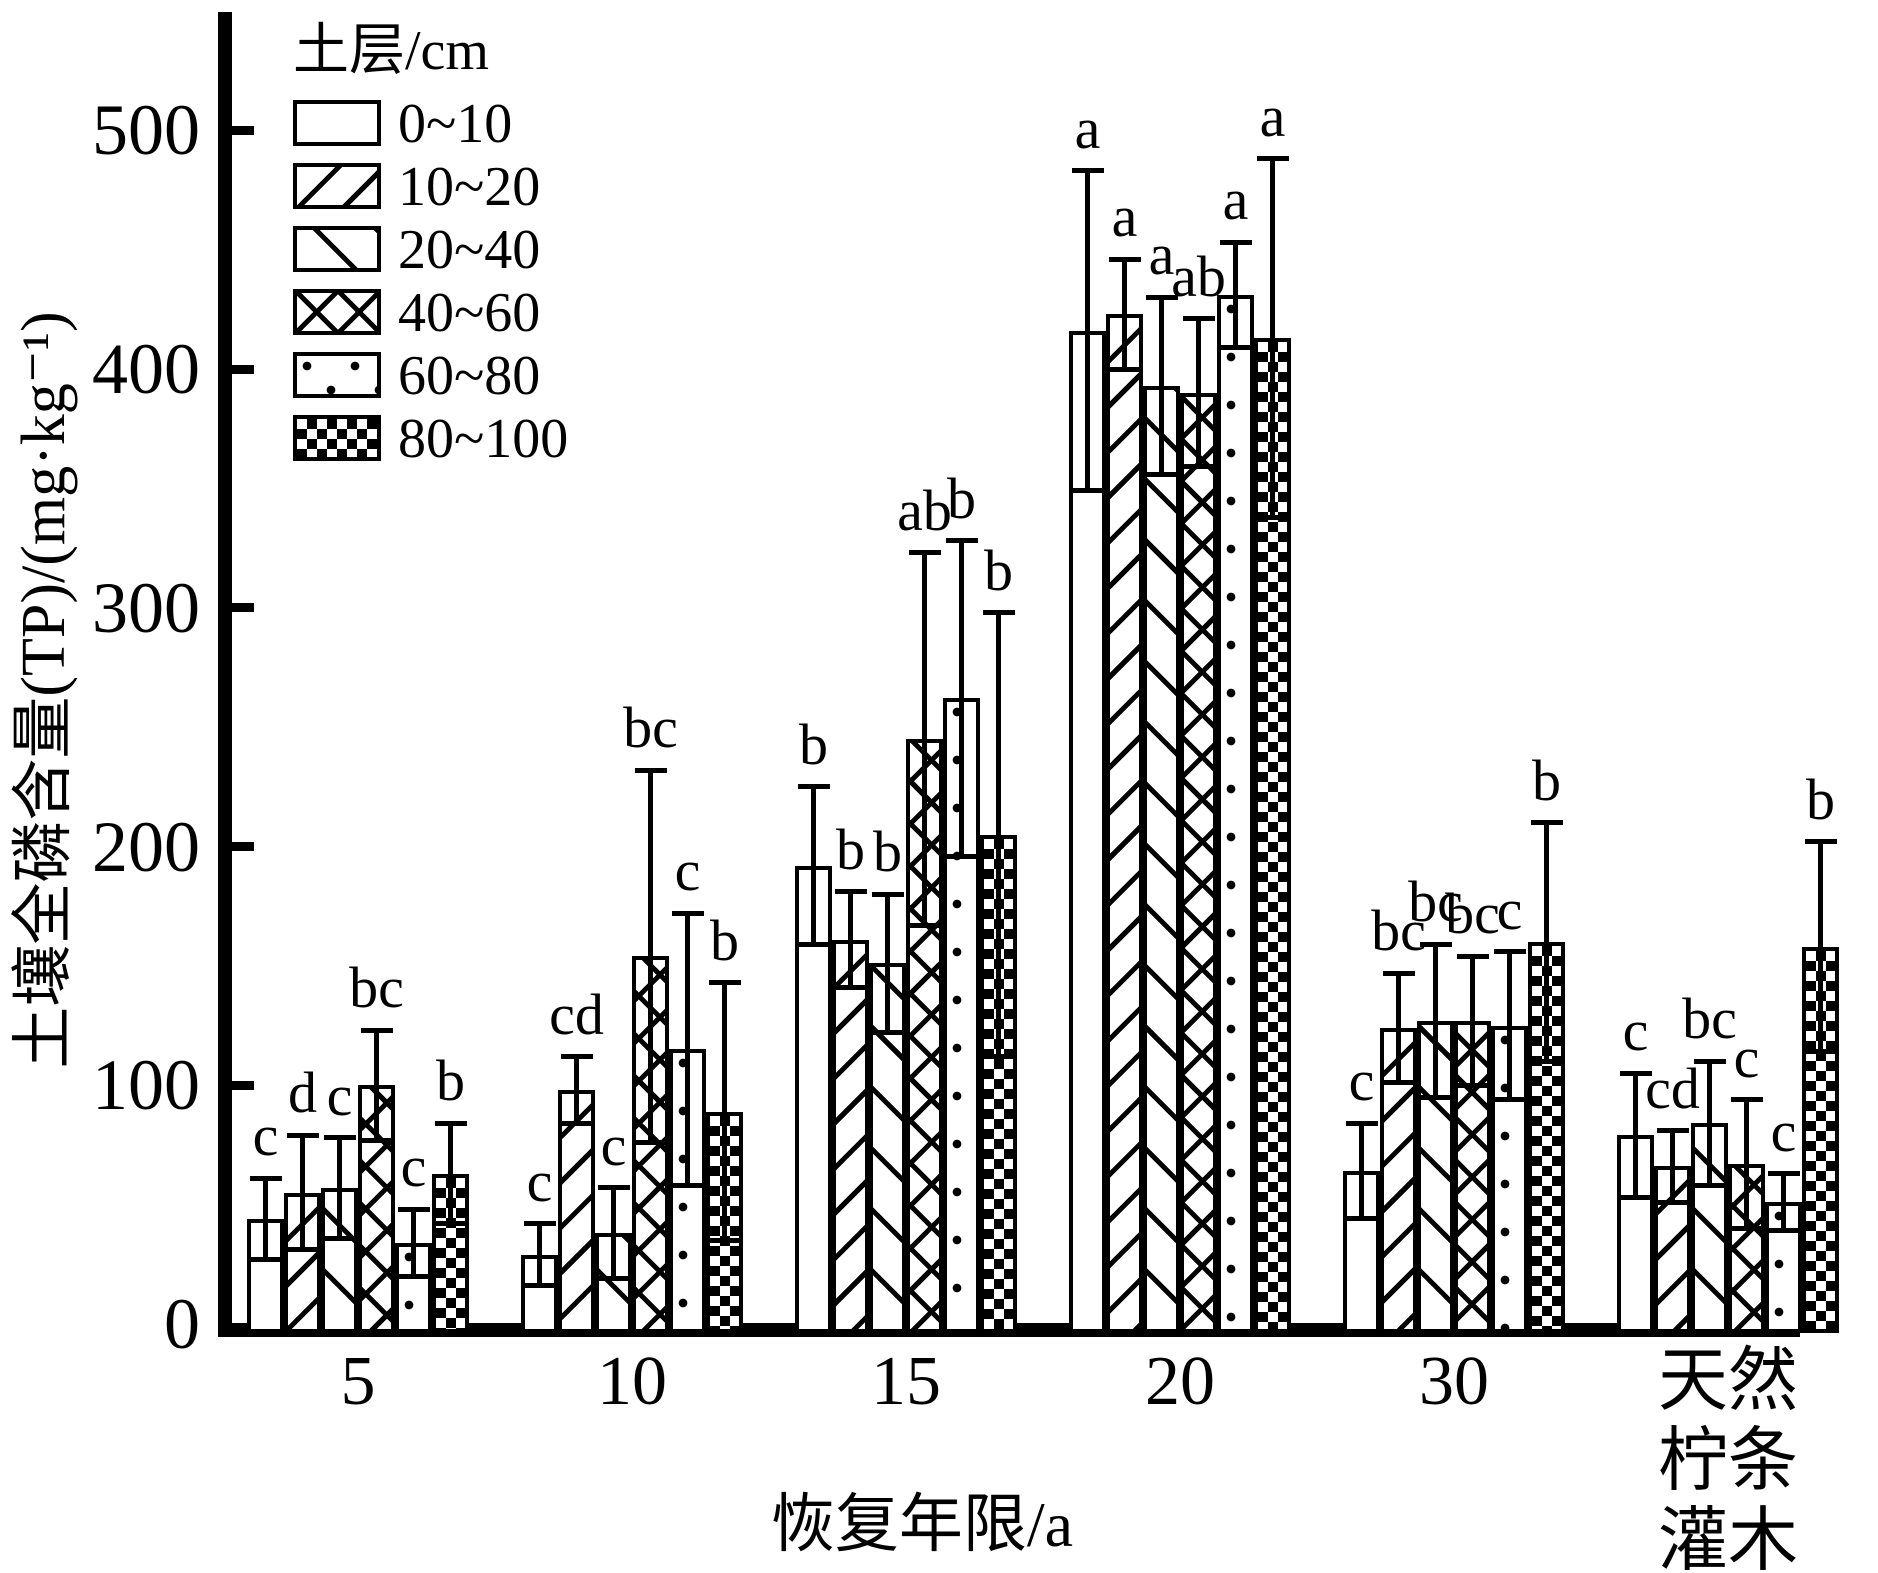 The height and width of the screenshot is (1573, 1878). I want to click on y-tick-label: 400, so click(146, 369).